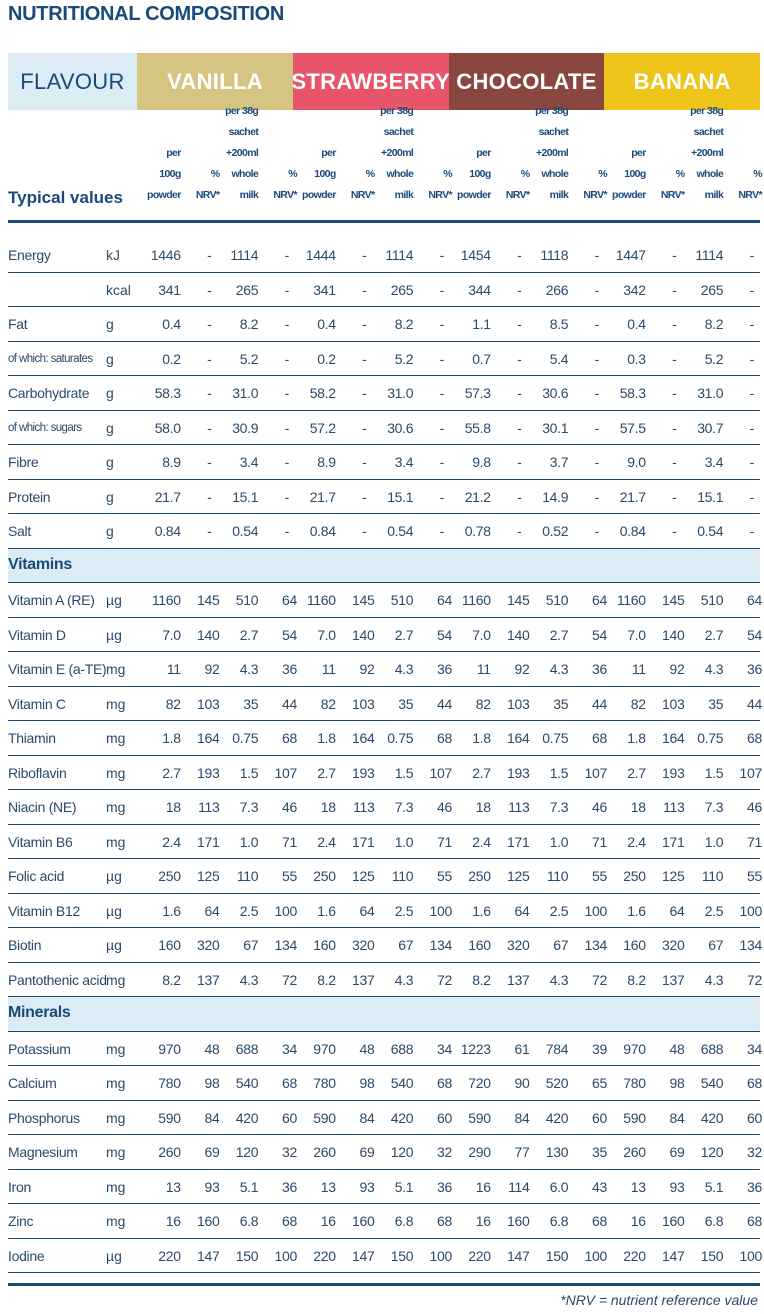 Image resolution: width=764 pixels, height=1314 pixels. I want to click on nrv-percent-cell: 147, so click(208, 1255).